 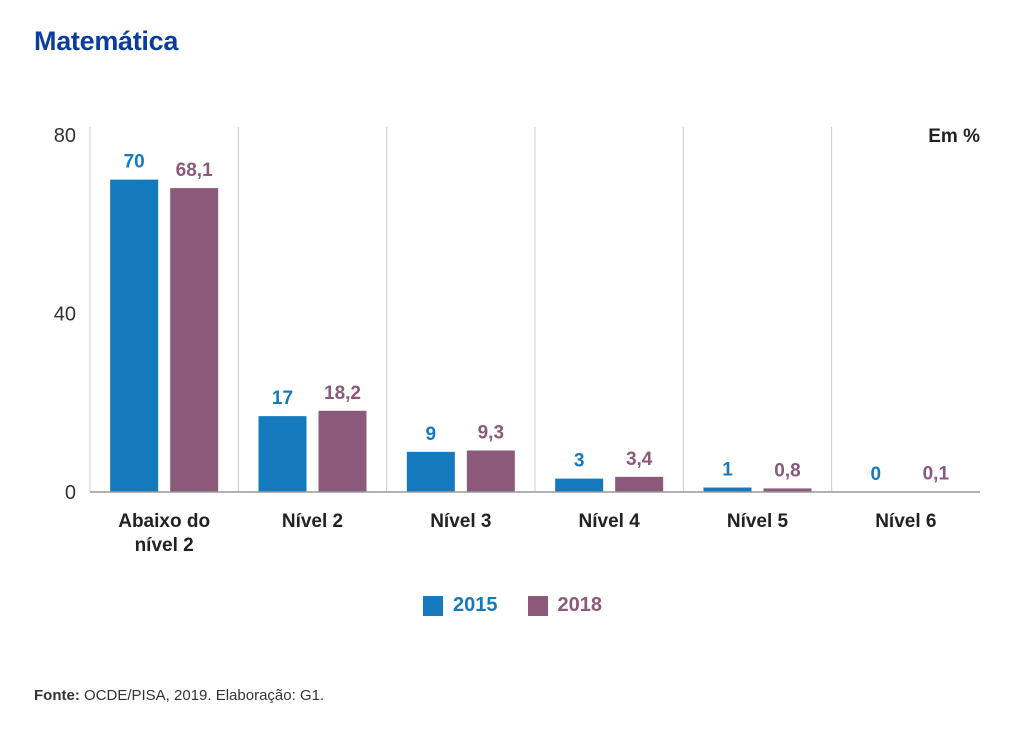 I want to click on data-label-2018-5: 0,1, so click(x=936, y=474).